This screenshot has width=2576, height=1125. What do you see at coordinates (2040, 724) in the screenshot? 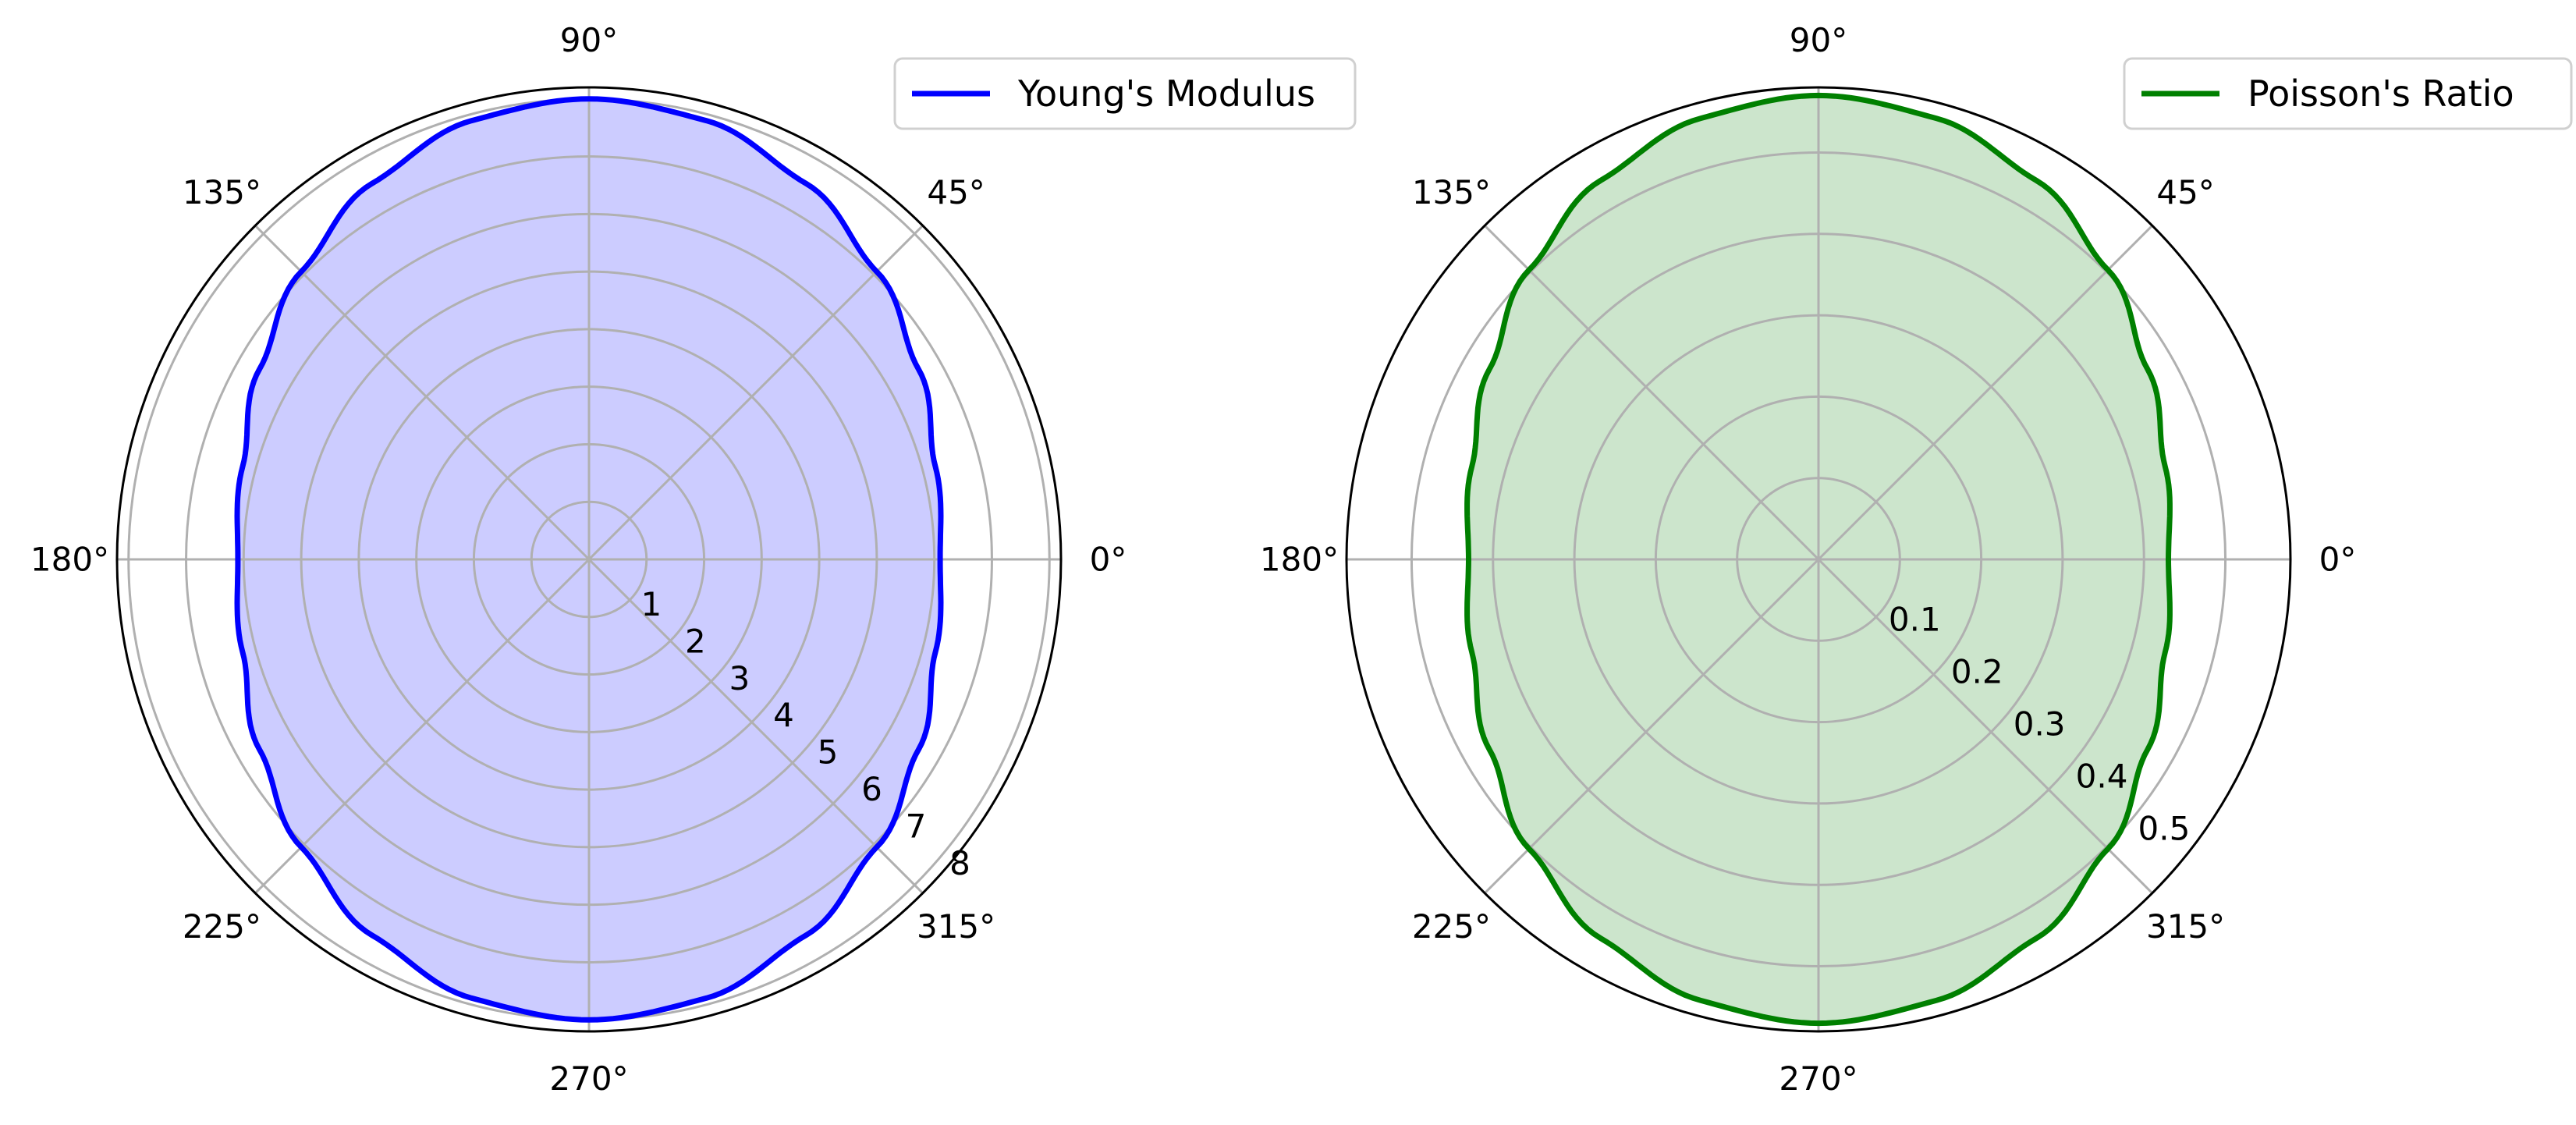
I see `r-tick-label: 0.3` at bounding box center [2040, 724].